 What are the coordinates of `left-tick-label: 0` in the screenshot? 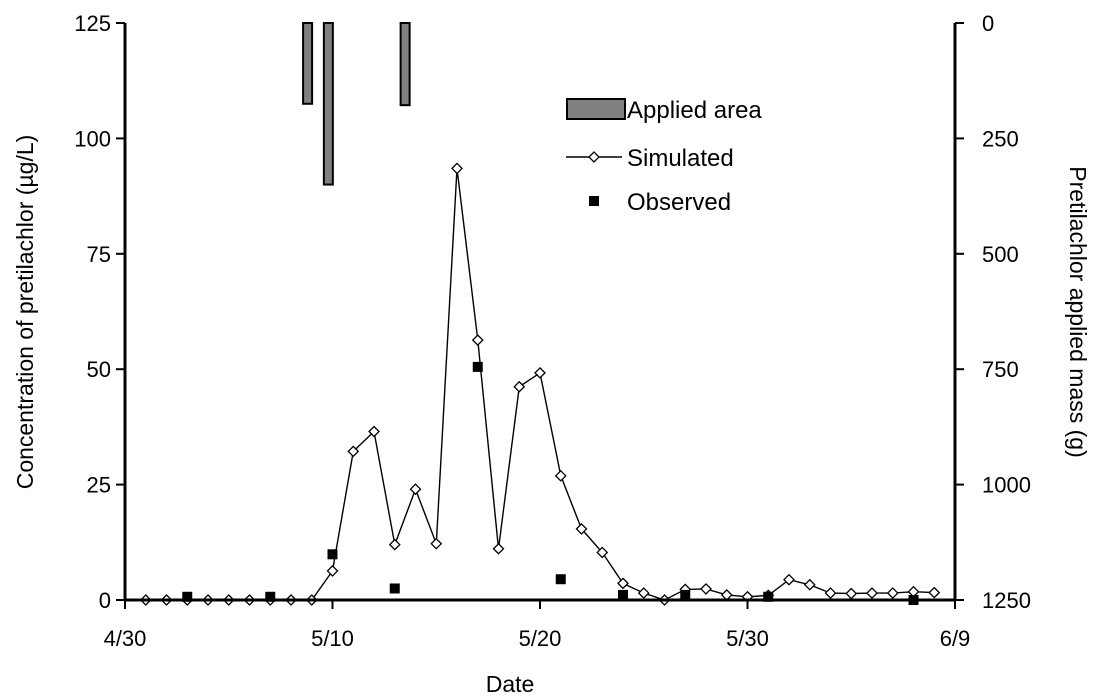 It's located at (105, 600).